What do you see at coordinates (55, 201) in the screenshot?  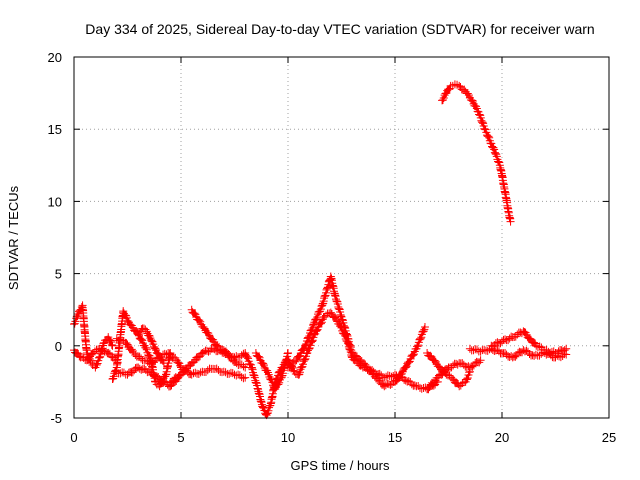 I see `y-tick-label: 10` at bounding box center [55, 201].